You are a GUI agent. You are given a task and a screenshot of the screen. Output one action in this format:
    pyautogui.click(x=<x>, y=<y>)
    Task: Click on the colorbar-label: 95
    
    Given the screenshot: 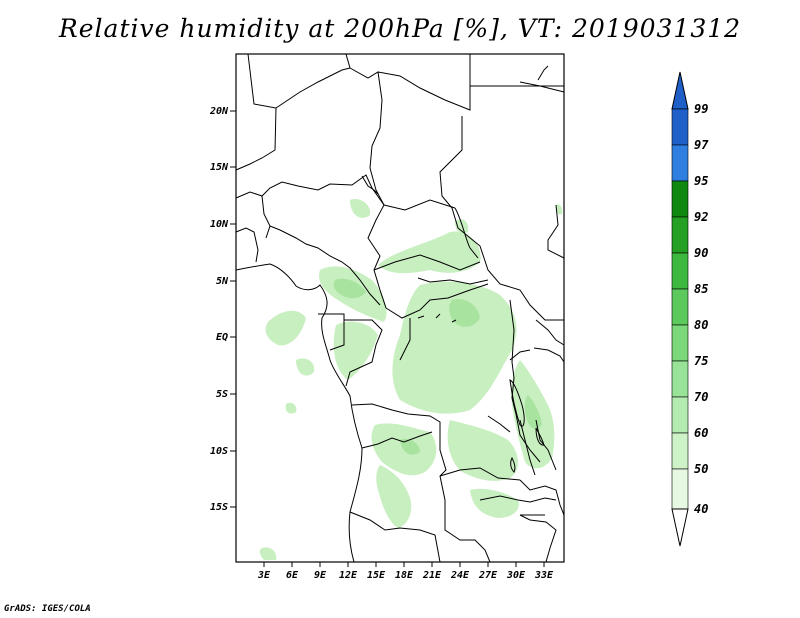 What is the action you would take?
    pyautogui.click(x=701, y=181)
    